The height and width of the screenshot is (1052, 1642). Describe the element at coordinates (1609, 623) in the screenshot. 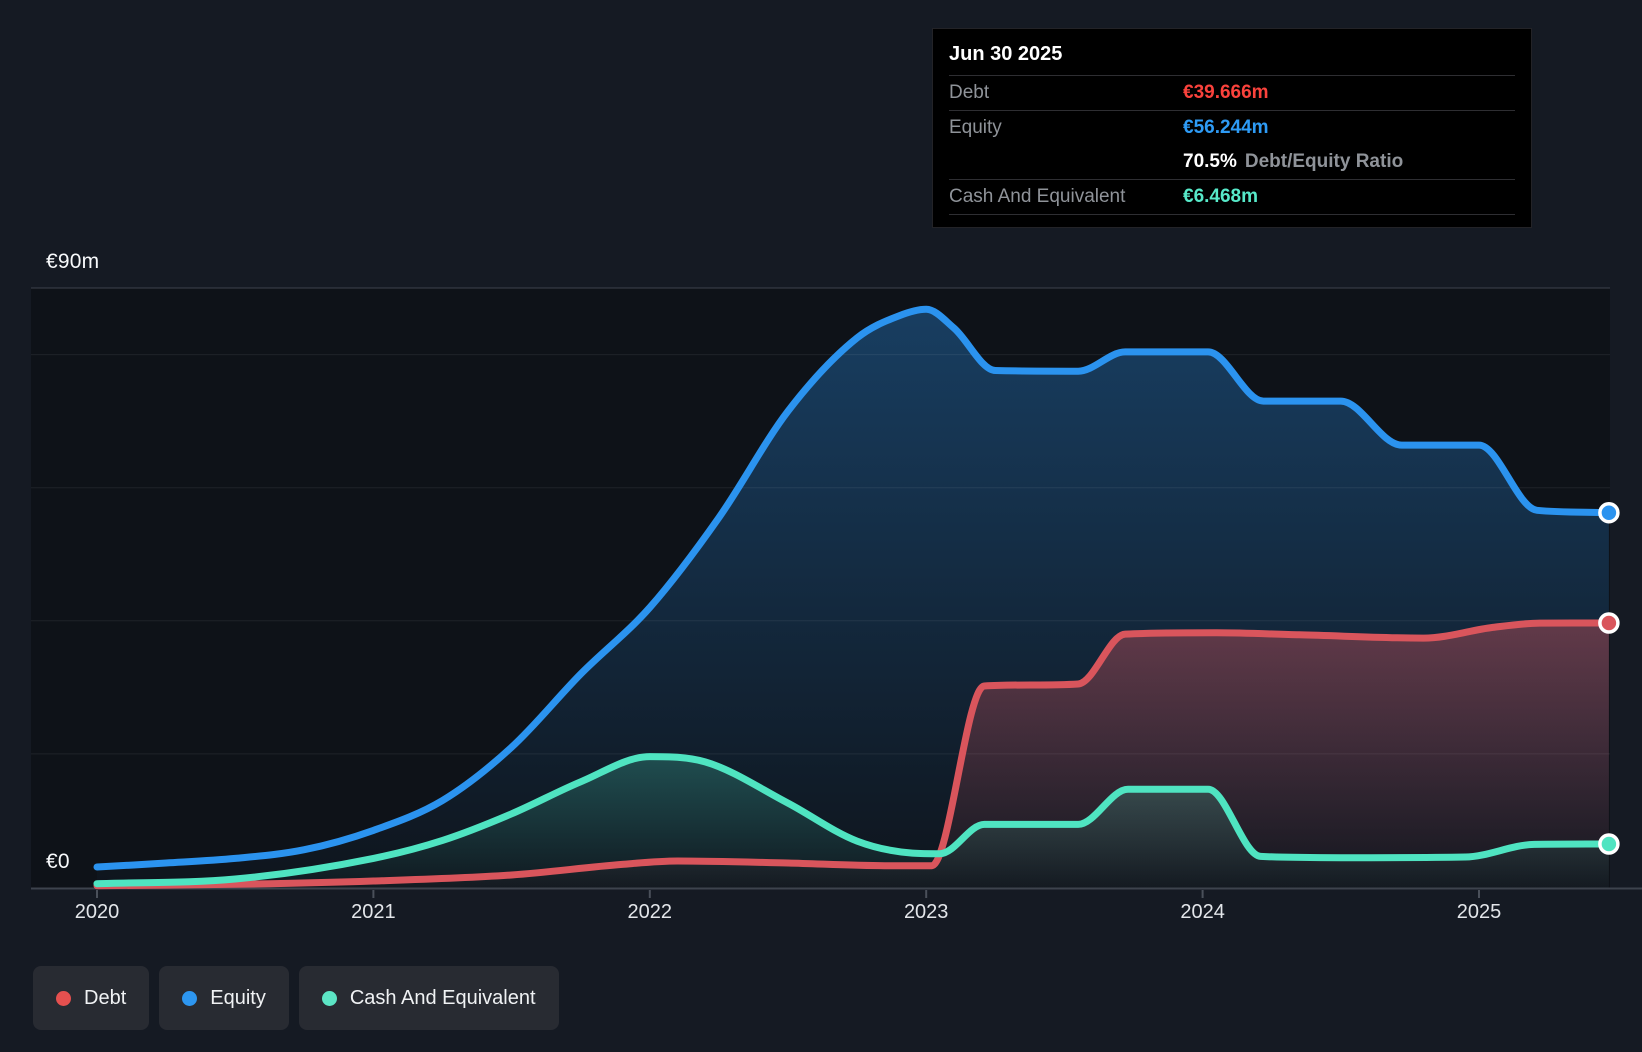

I see `debt-endpoint-dot` at that location.